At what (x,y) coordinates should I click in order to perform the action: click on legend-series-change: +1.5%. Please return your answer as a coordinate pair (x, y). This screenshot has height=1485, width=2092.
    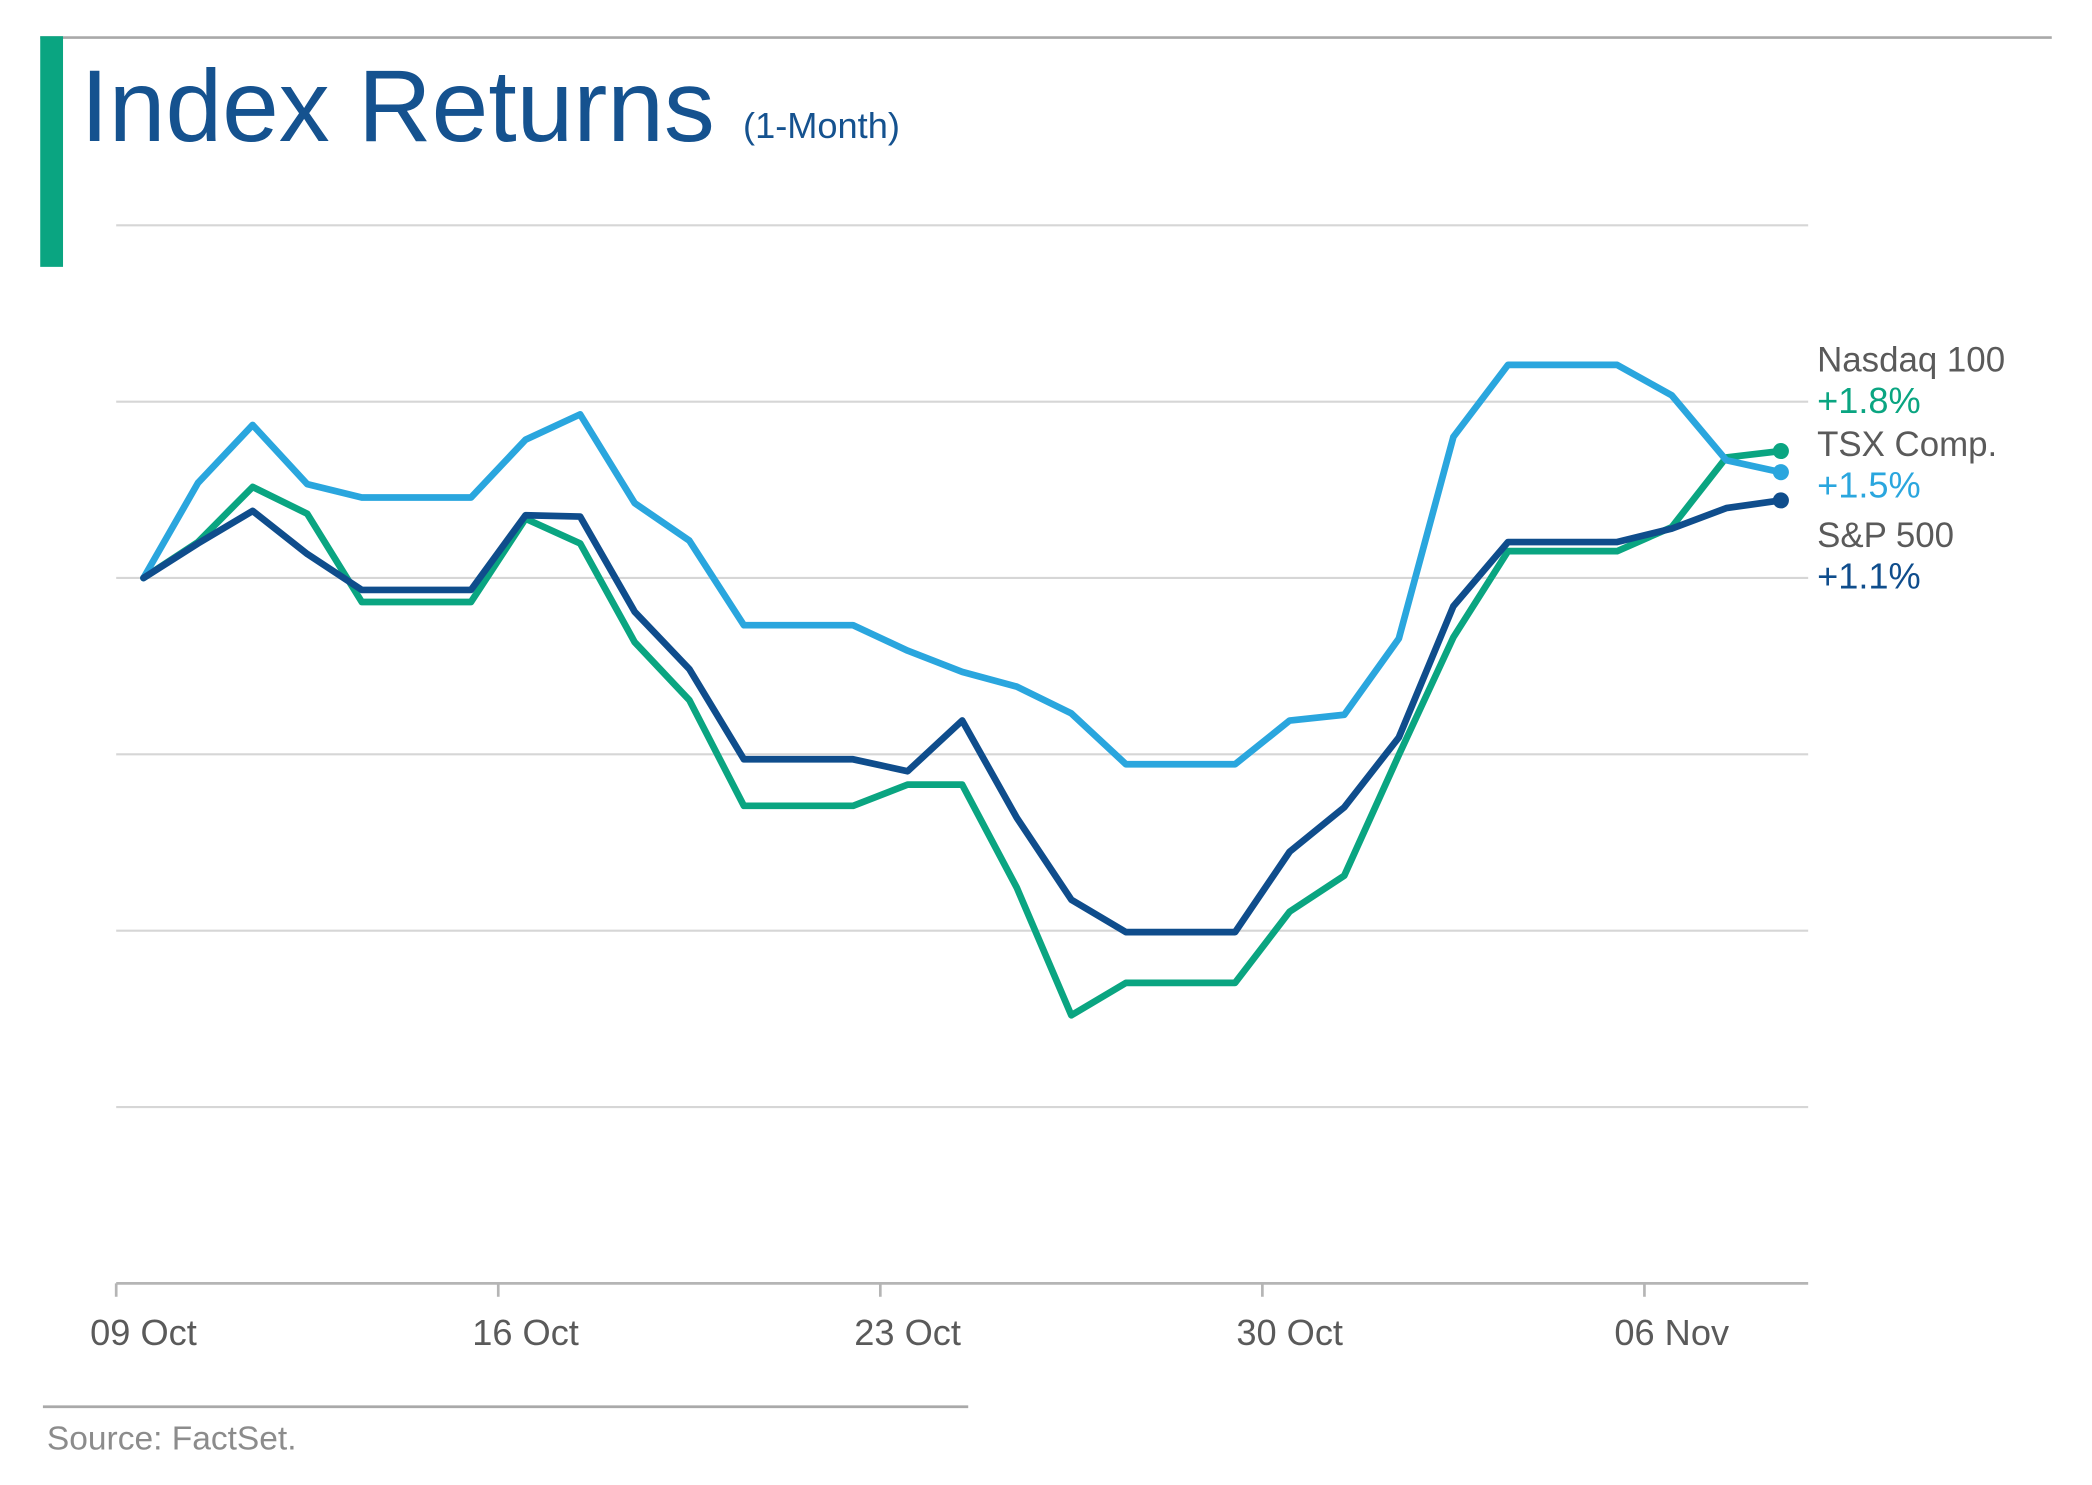
    Looking at the image, I should click on (1869, 485).